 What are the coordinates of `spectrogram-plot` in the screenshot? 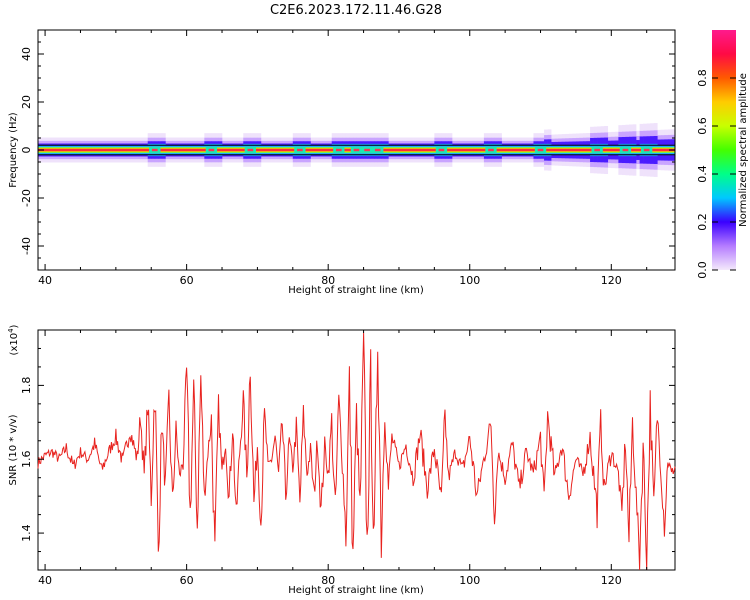 It's located at (357, 150).